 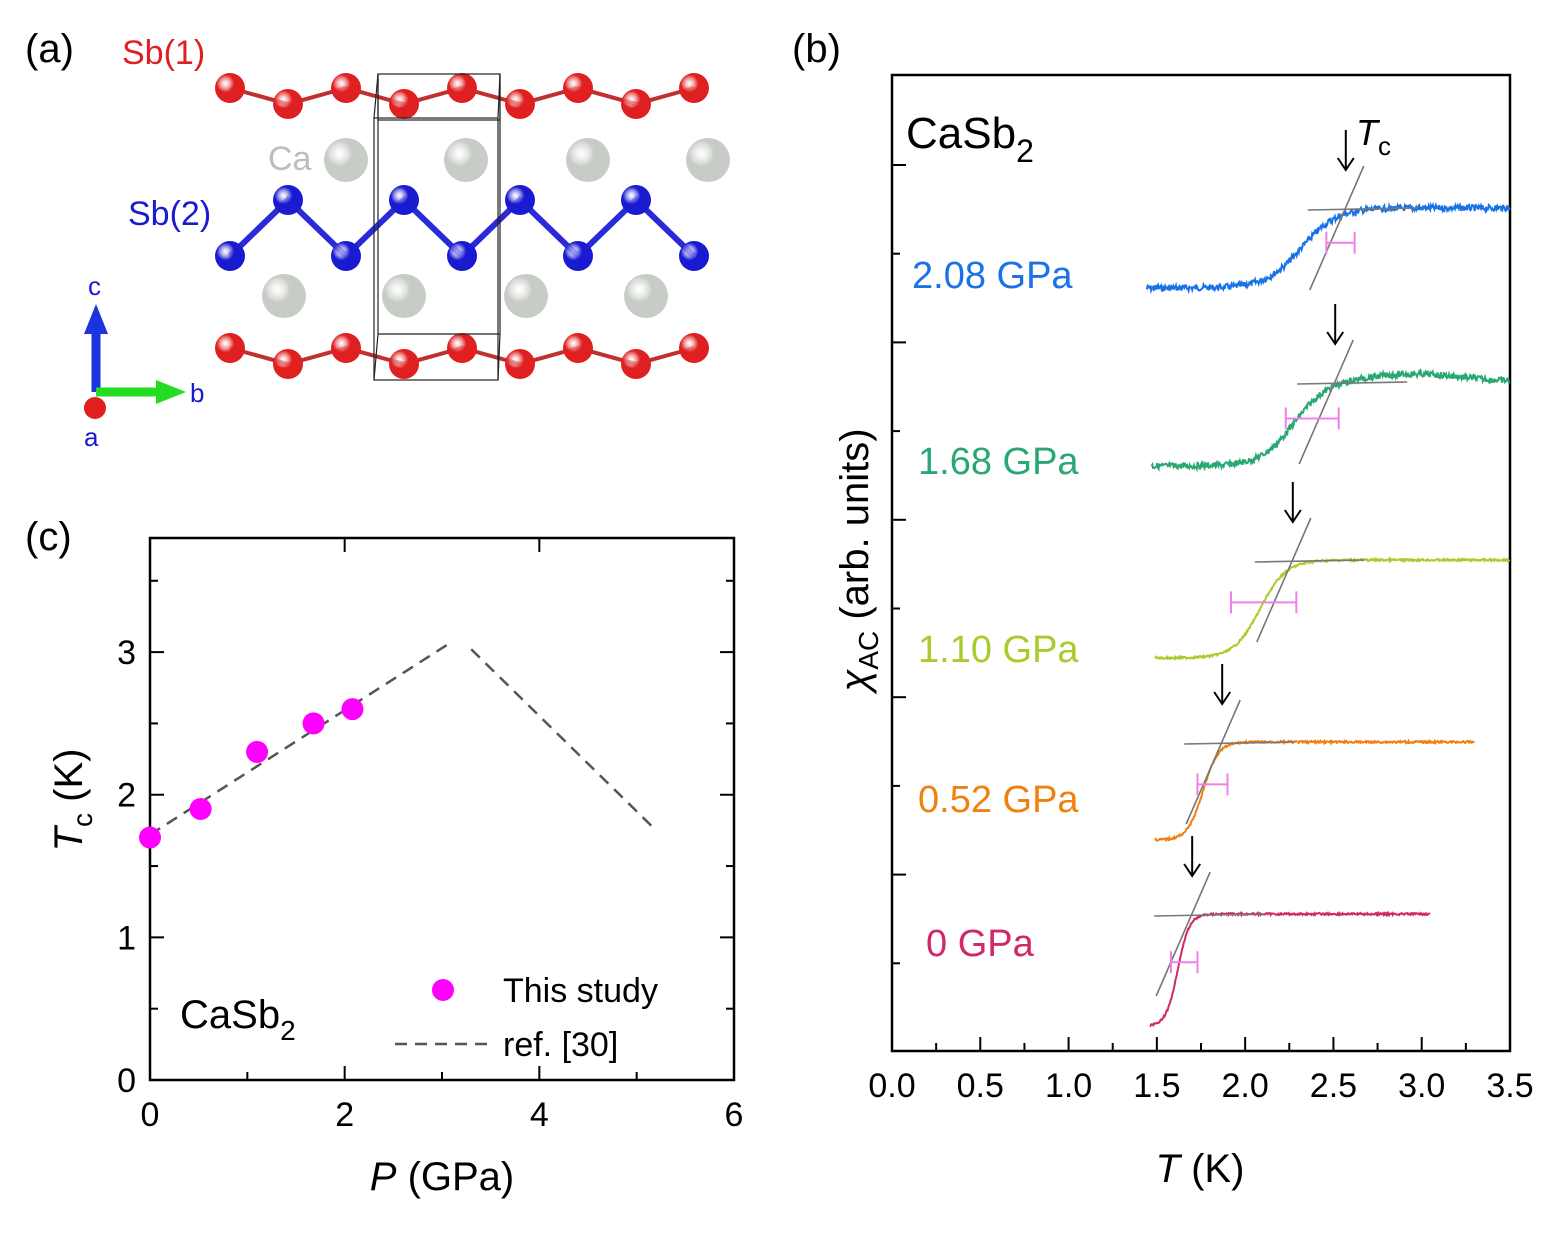 What do you see at coordinates (472, 226) in the screenshot?
I see `crystal-lattice` at bounding box center [472, 226].